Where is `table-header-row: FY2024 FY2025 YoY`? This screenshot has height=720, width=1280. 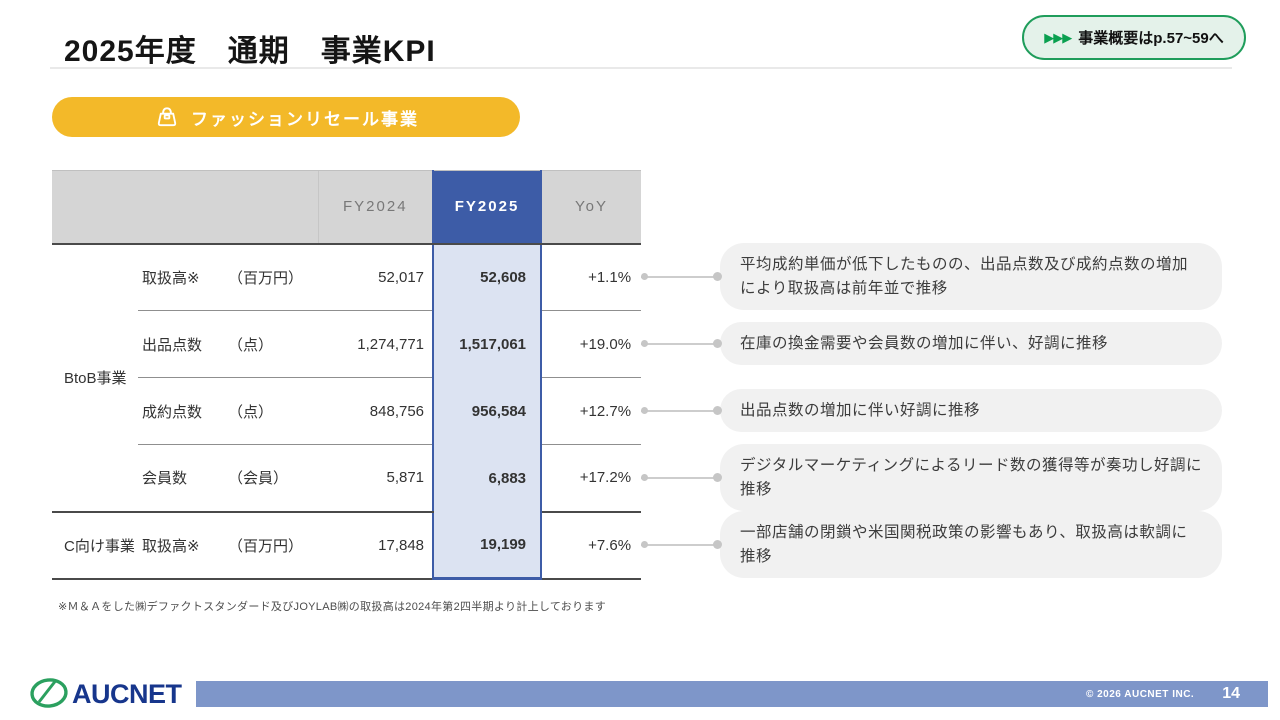 table-header-row: FY2024 FY2025 YoY is located at coordinates (347, 207).